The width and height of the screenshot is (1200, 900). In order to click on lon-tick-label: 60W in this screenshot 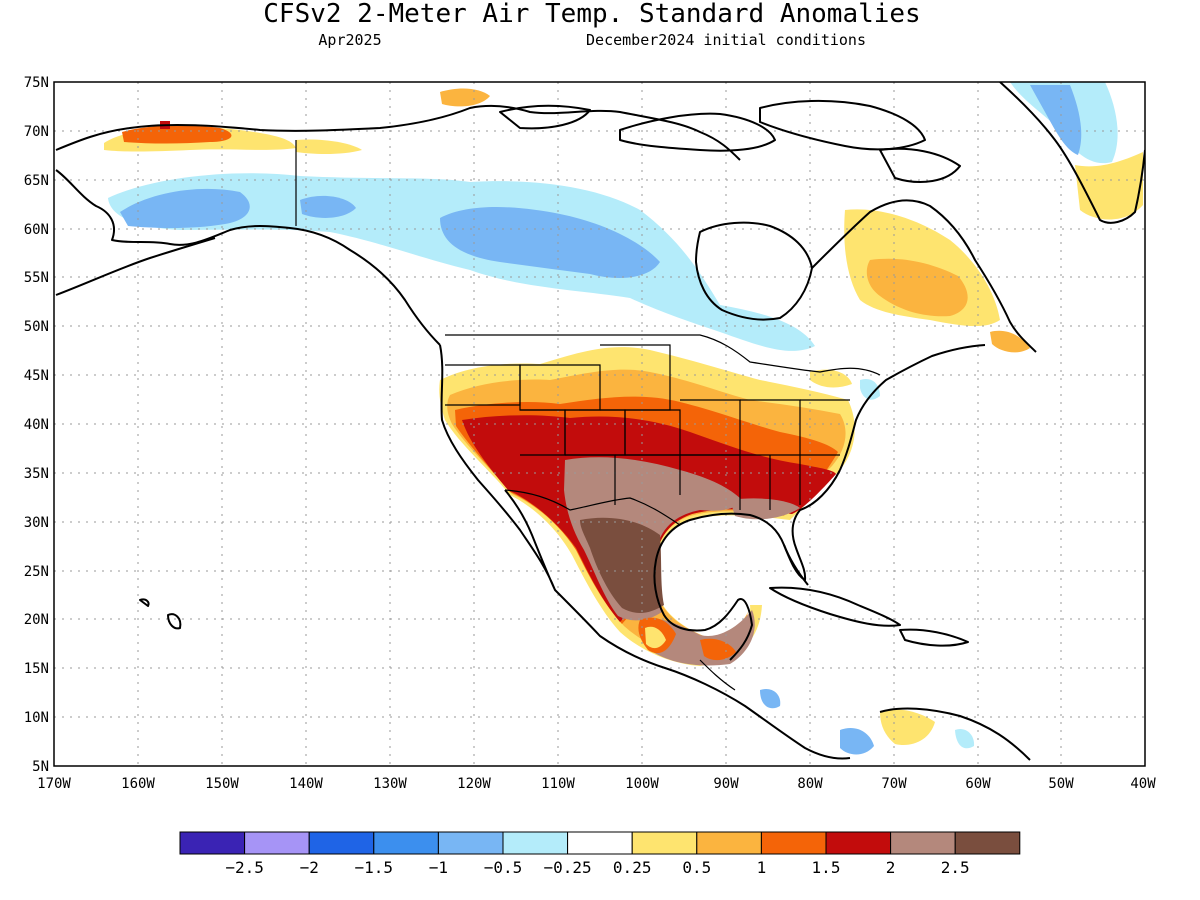, I will do `click(978, 784)`.